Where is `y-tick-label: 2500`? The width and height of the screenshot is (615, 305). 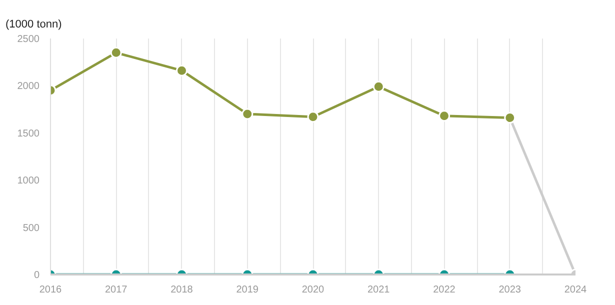 y-tick-label: 2500 is located at coordinates (28, 39).